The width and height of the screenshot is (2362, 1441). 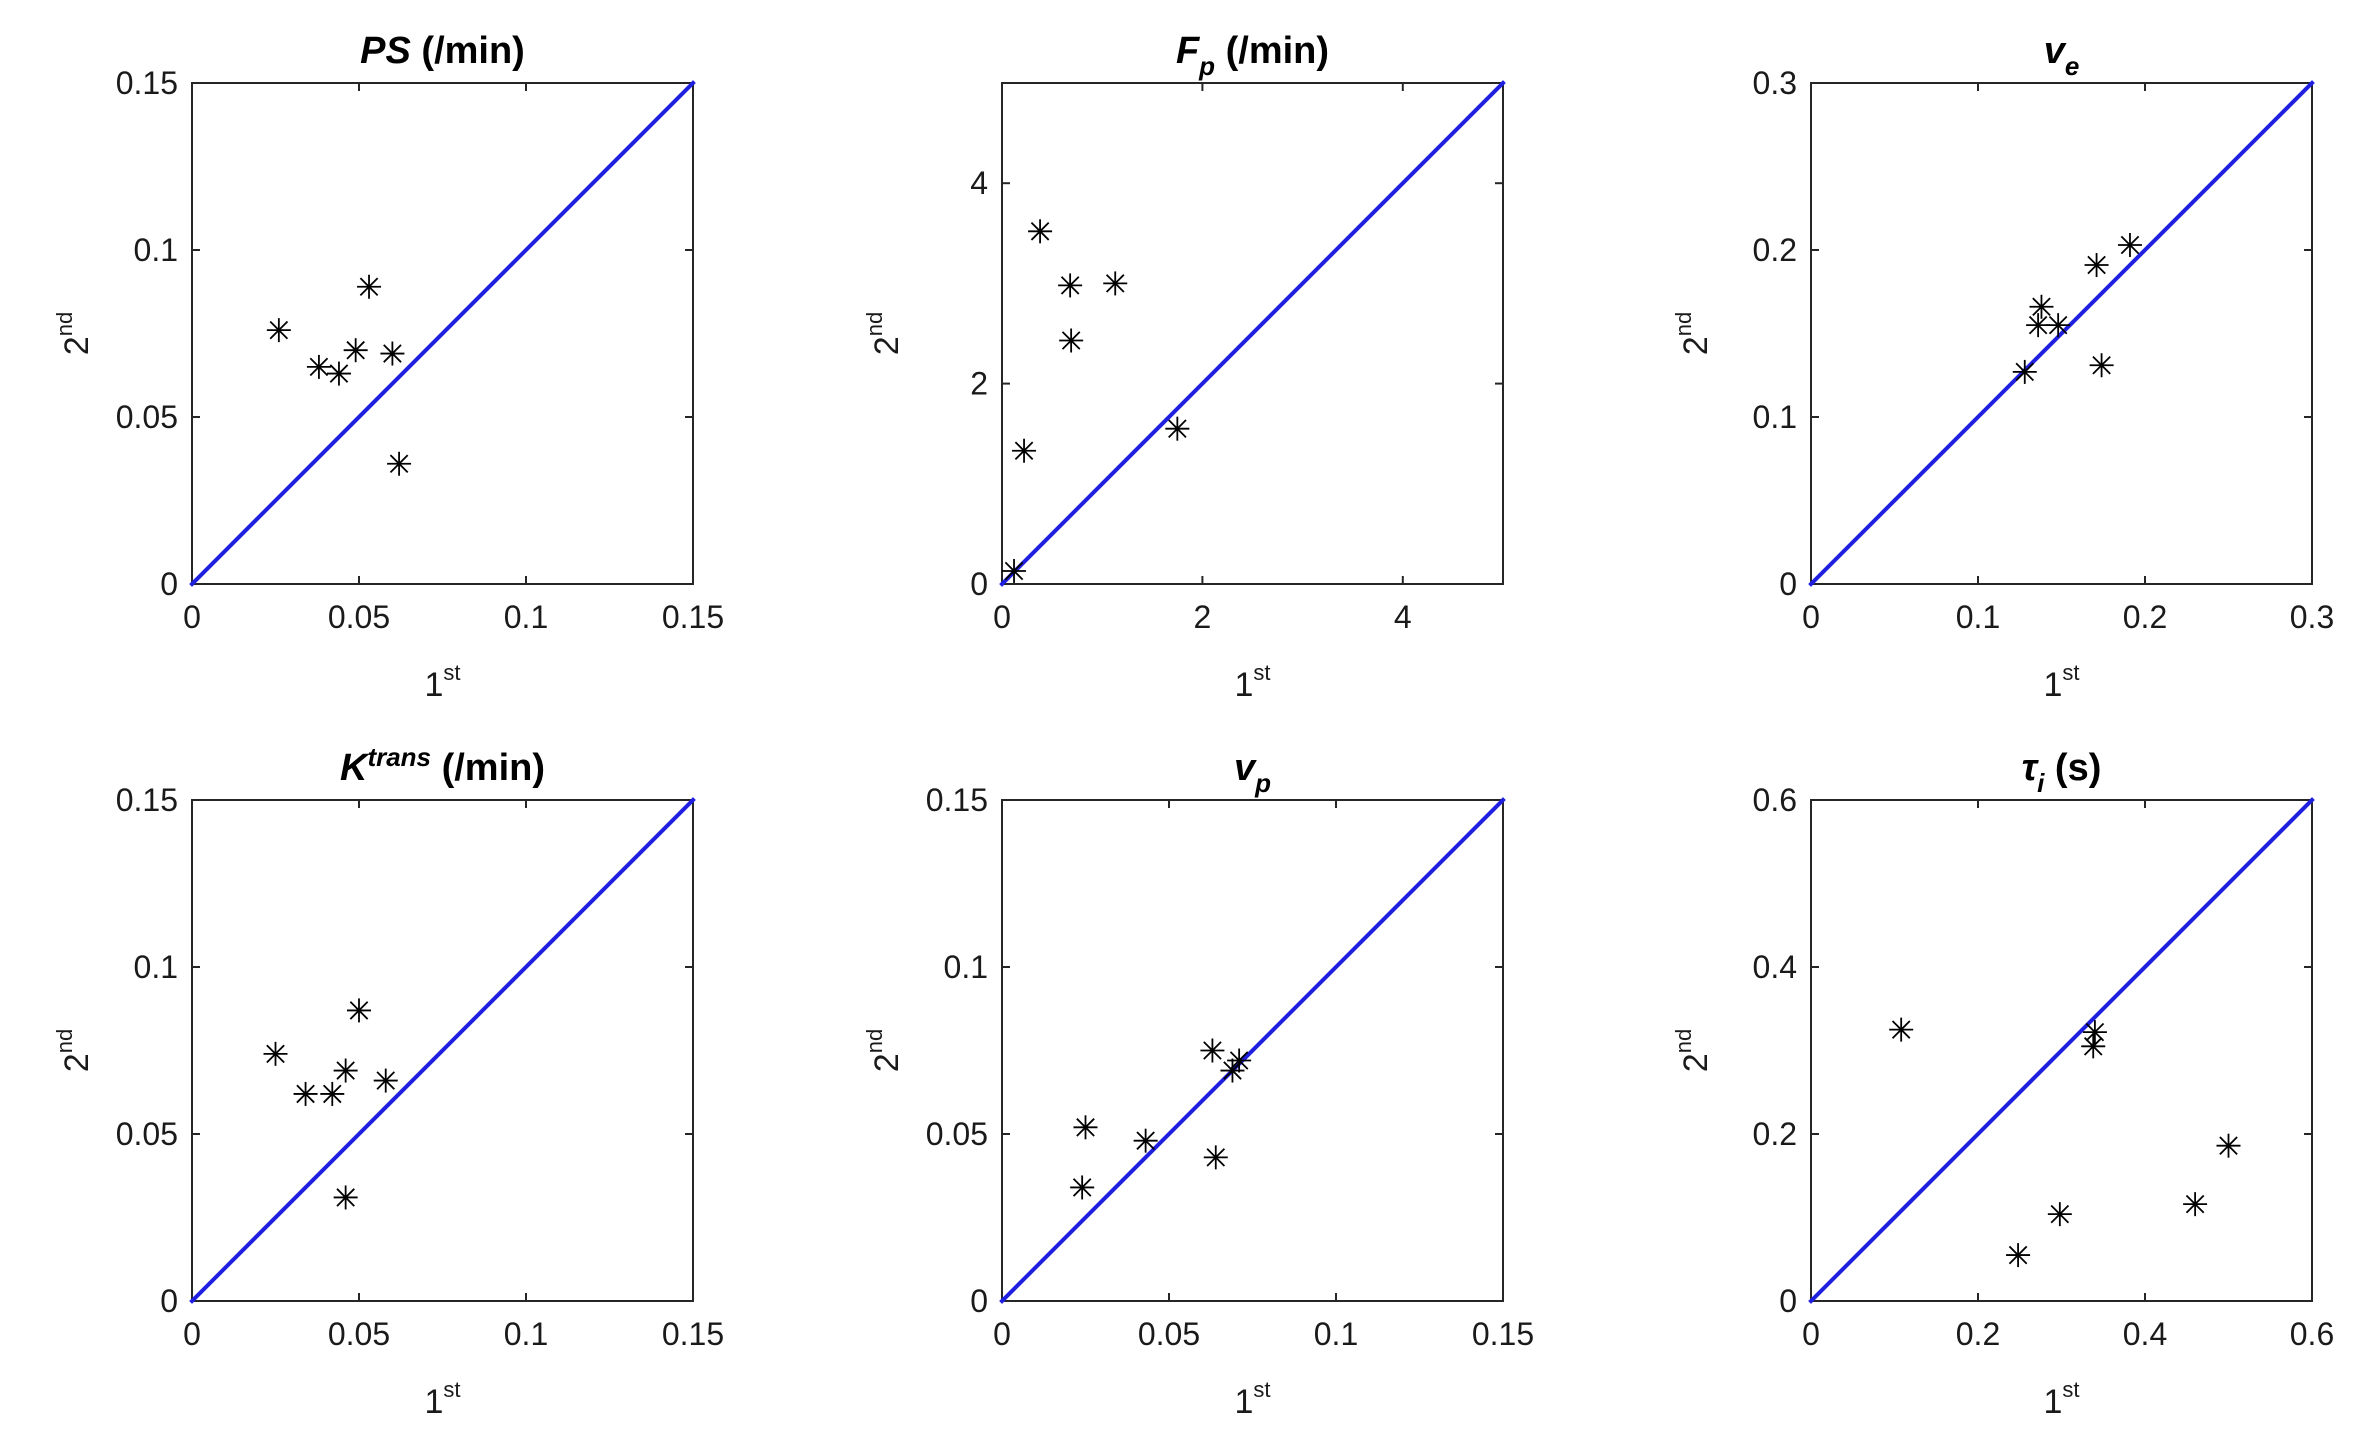 I want to click on panel-1: 0 0.05 0.1 0.15 0 0.05 0.1 0.15 PS (/min) 1st 2nd, so click(x=388, y=367).